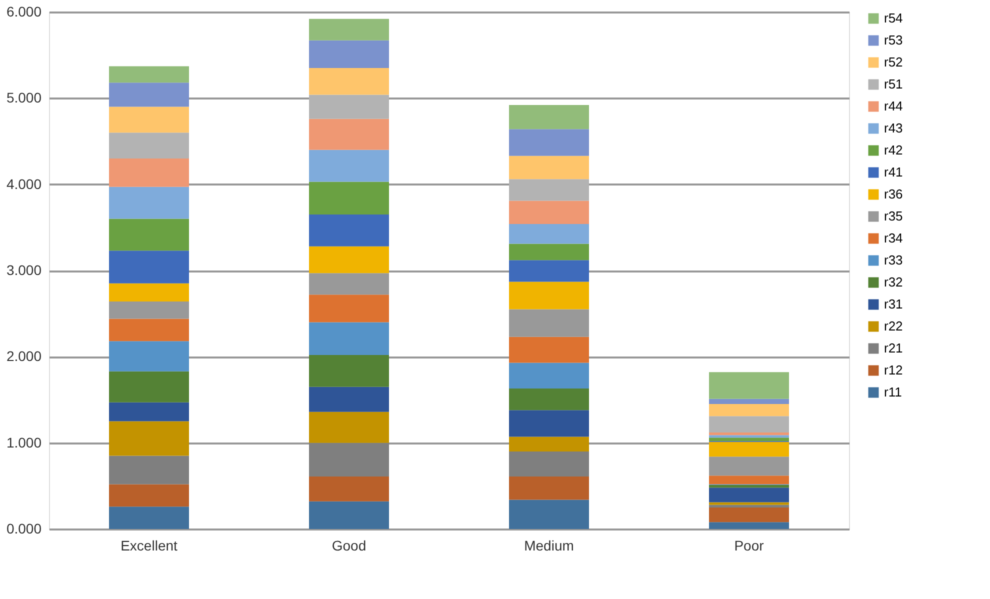  I want to click on legend-label: r41, so click(893, 172).